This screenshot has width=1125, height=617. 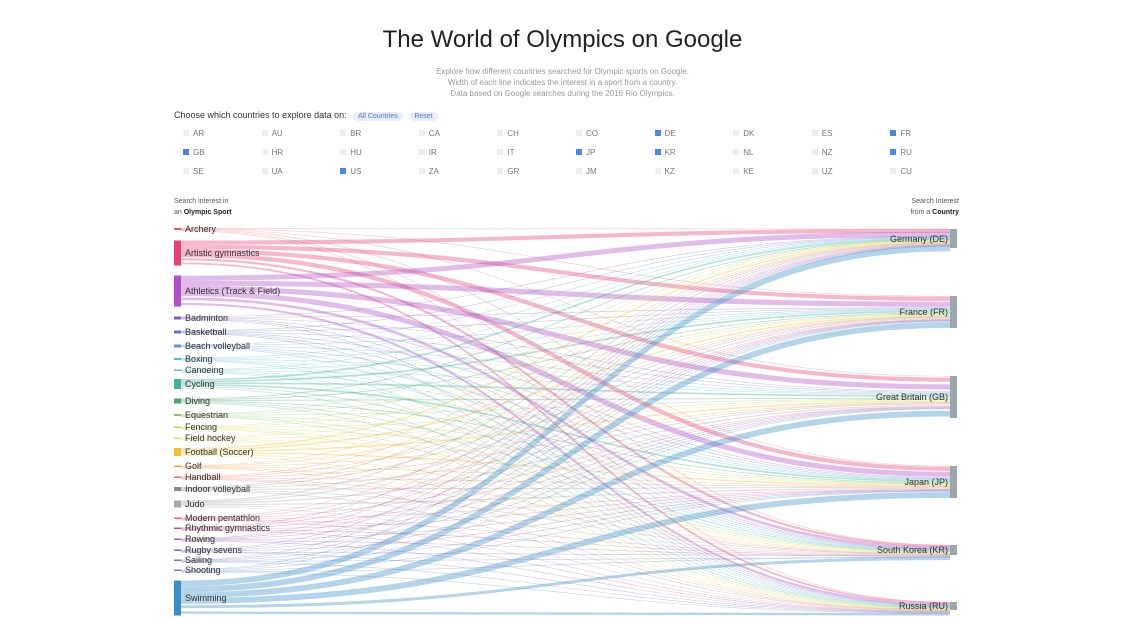 I want to click on country-label: South Korea (KR), so click(x=912, y=550).